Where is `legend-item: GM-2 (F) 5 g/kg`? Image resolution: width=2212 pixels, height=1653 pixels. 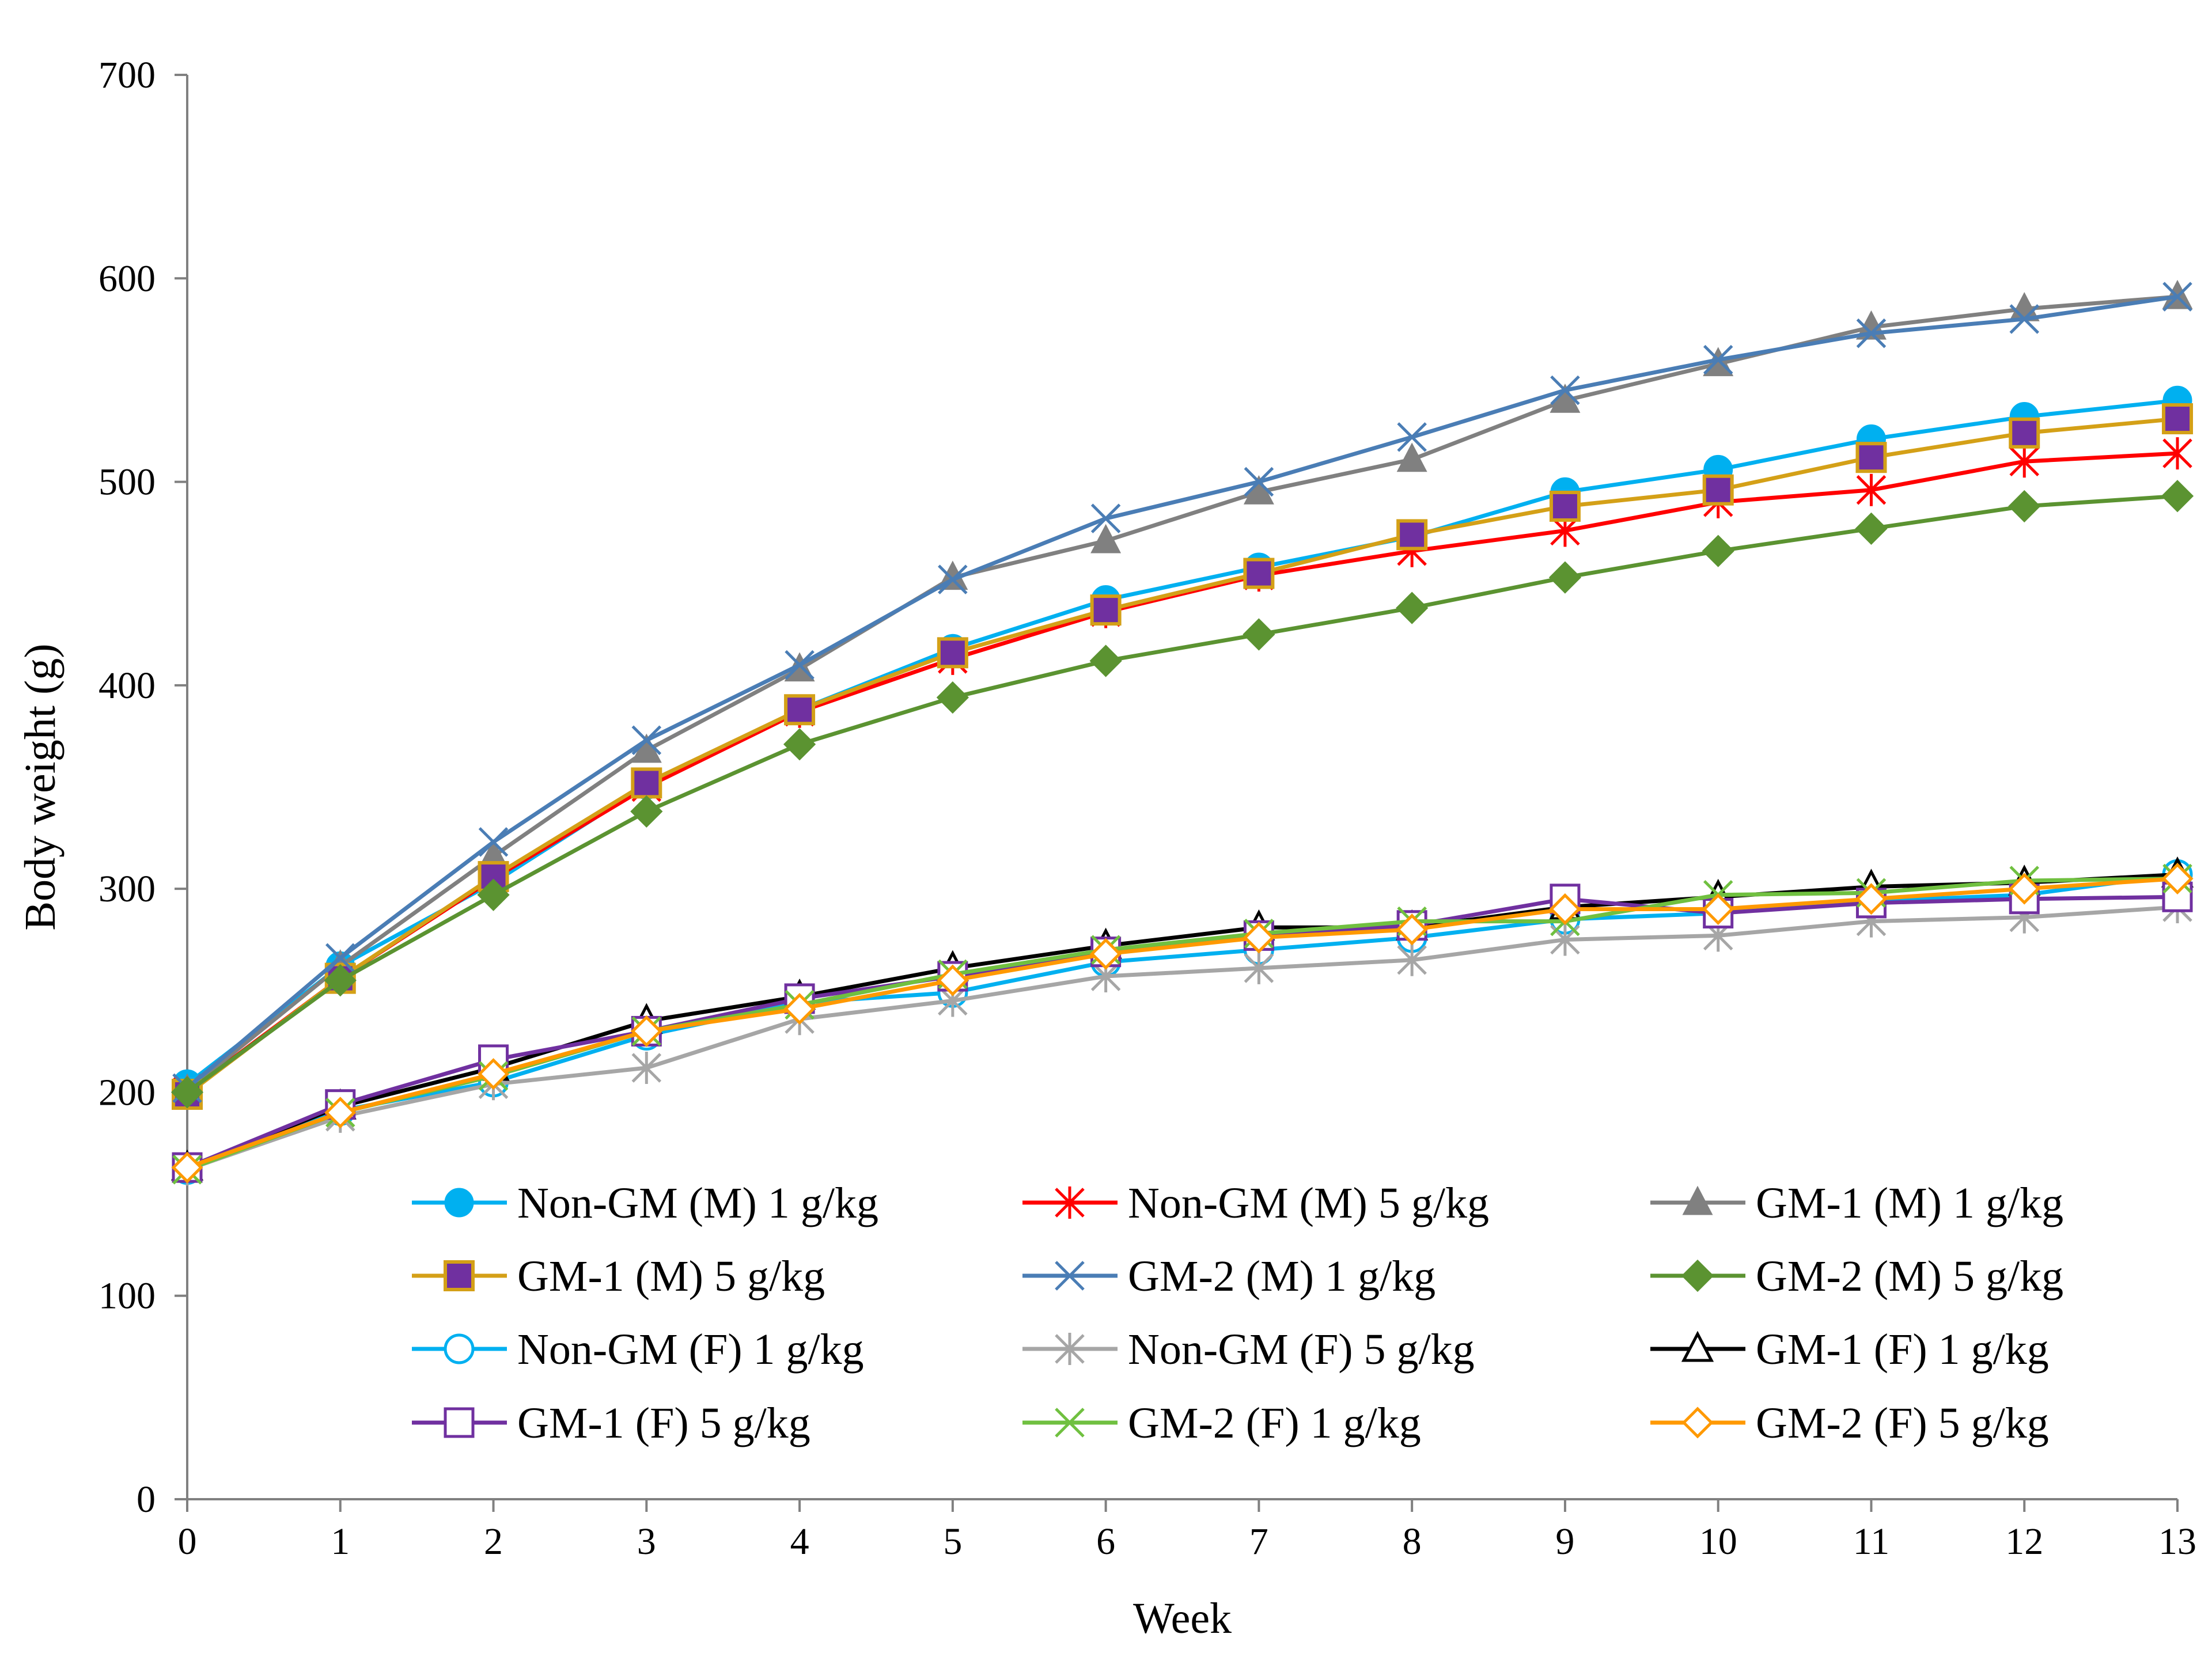
legend-item: GM-2 (F) 5 g/kg is located at coordinates (1849, 1423).